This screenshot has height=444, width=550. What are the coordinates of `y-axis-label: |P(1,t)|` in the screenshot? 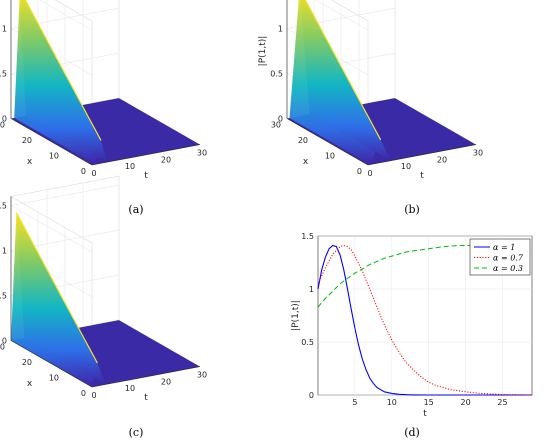 It's located at (296, 315).